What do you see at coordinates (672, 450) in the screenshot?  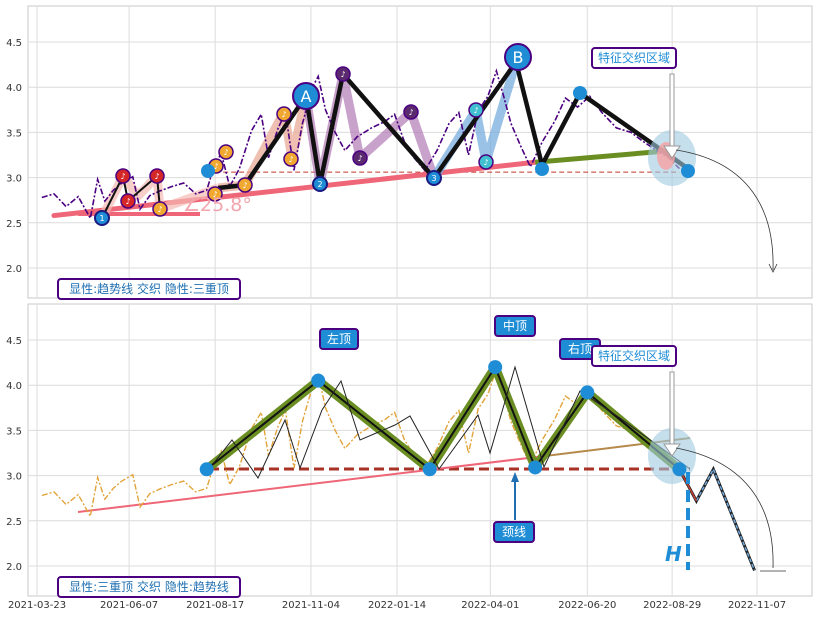 I see `bot-zone-arrow-head` at bounding box center [672, 450].